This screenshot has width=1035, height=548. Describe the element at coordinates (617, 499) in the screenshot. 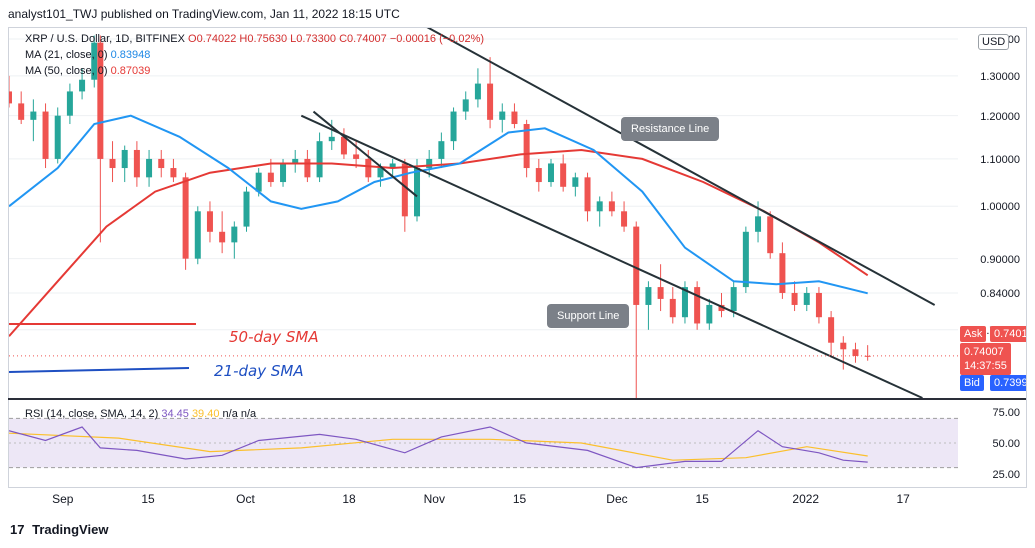

I see `time-tick-label: Dec` at that location.